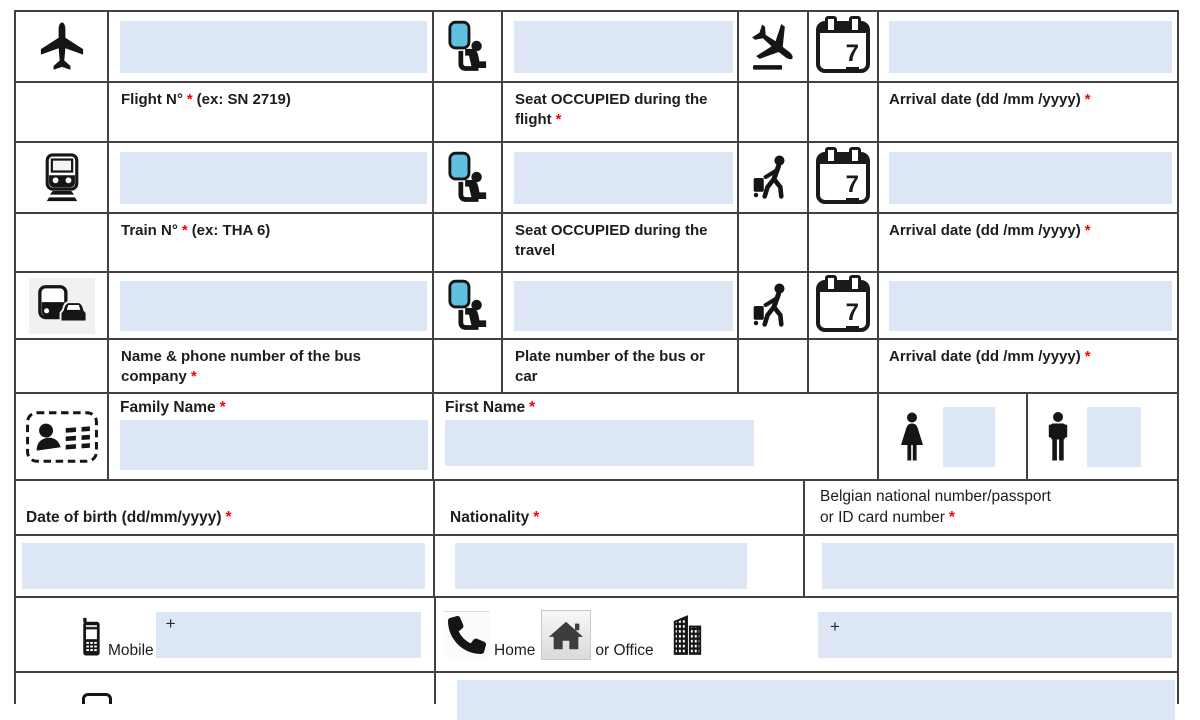 The height and width of the screenshot is (720, 1200). I want to click on bus-company-label: Name & phone number of the bus company *, so click(271, 366).